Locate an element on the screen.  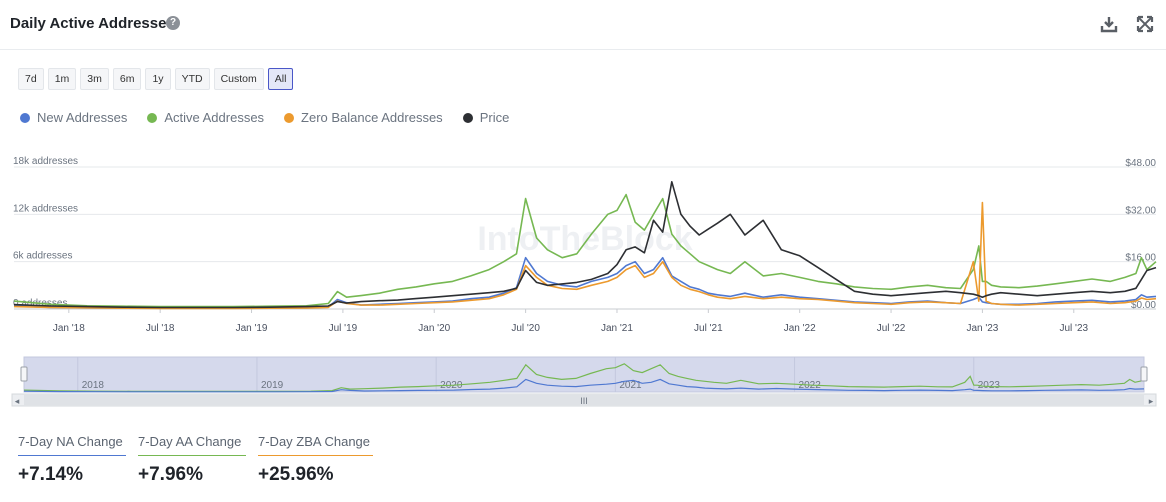
x-tick-label: Jul '23 is located at coordinates (1073, 328).